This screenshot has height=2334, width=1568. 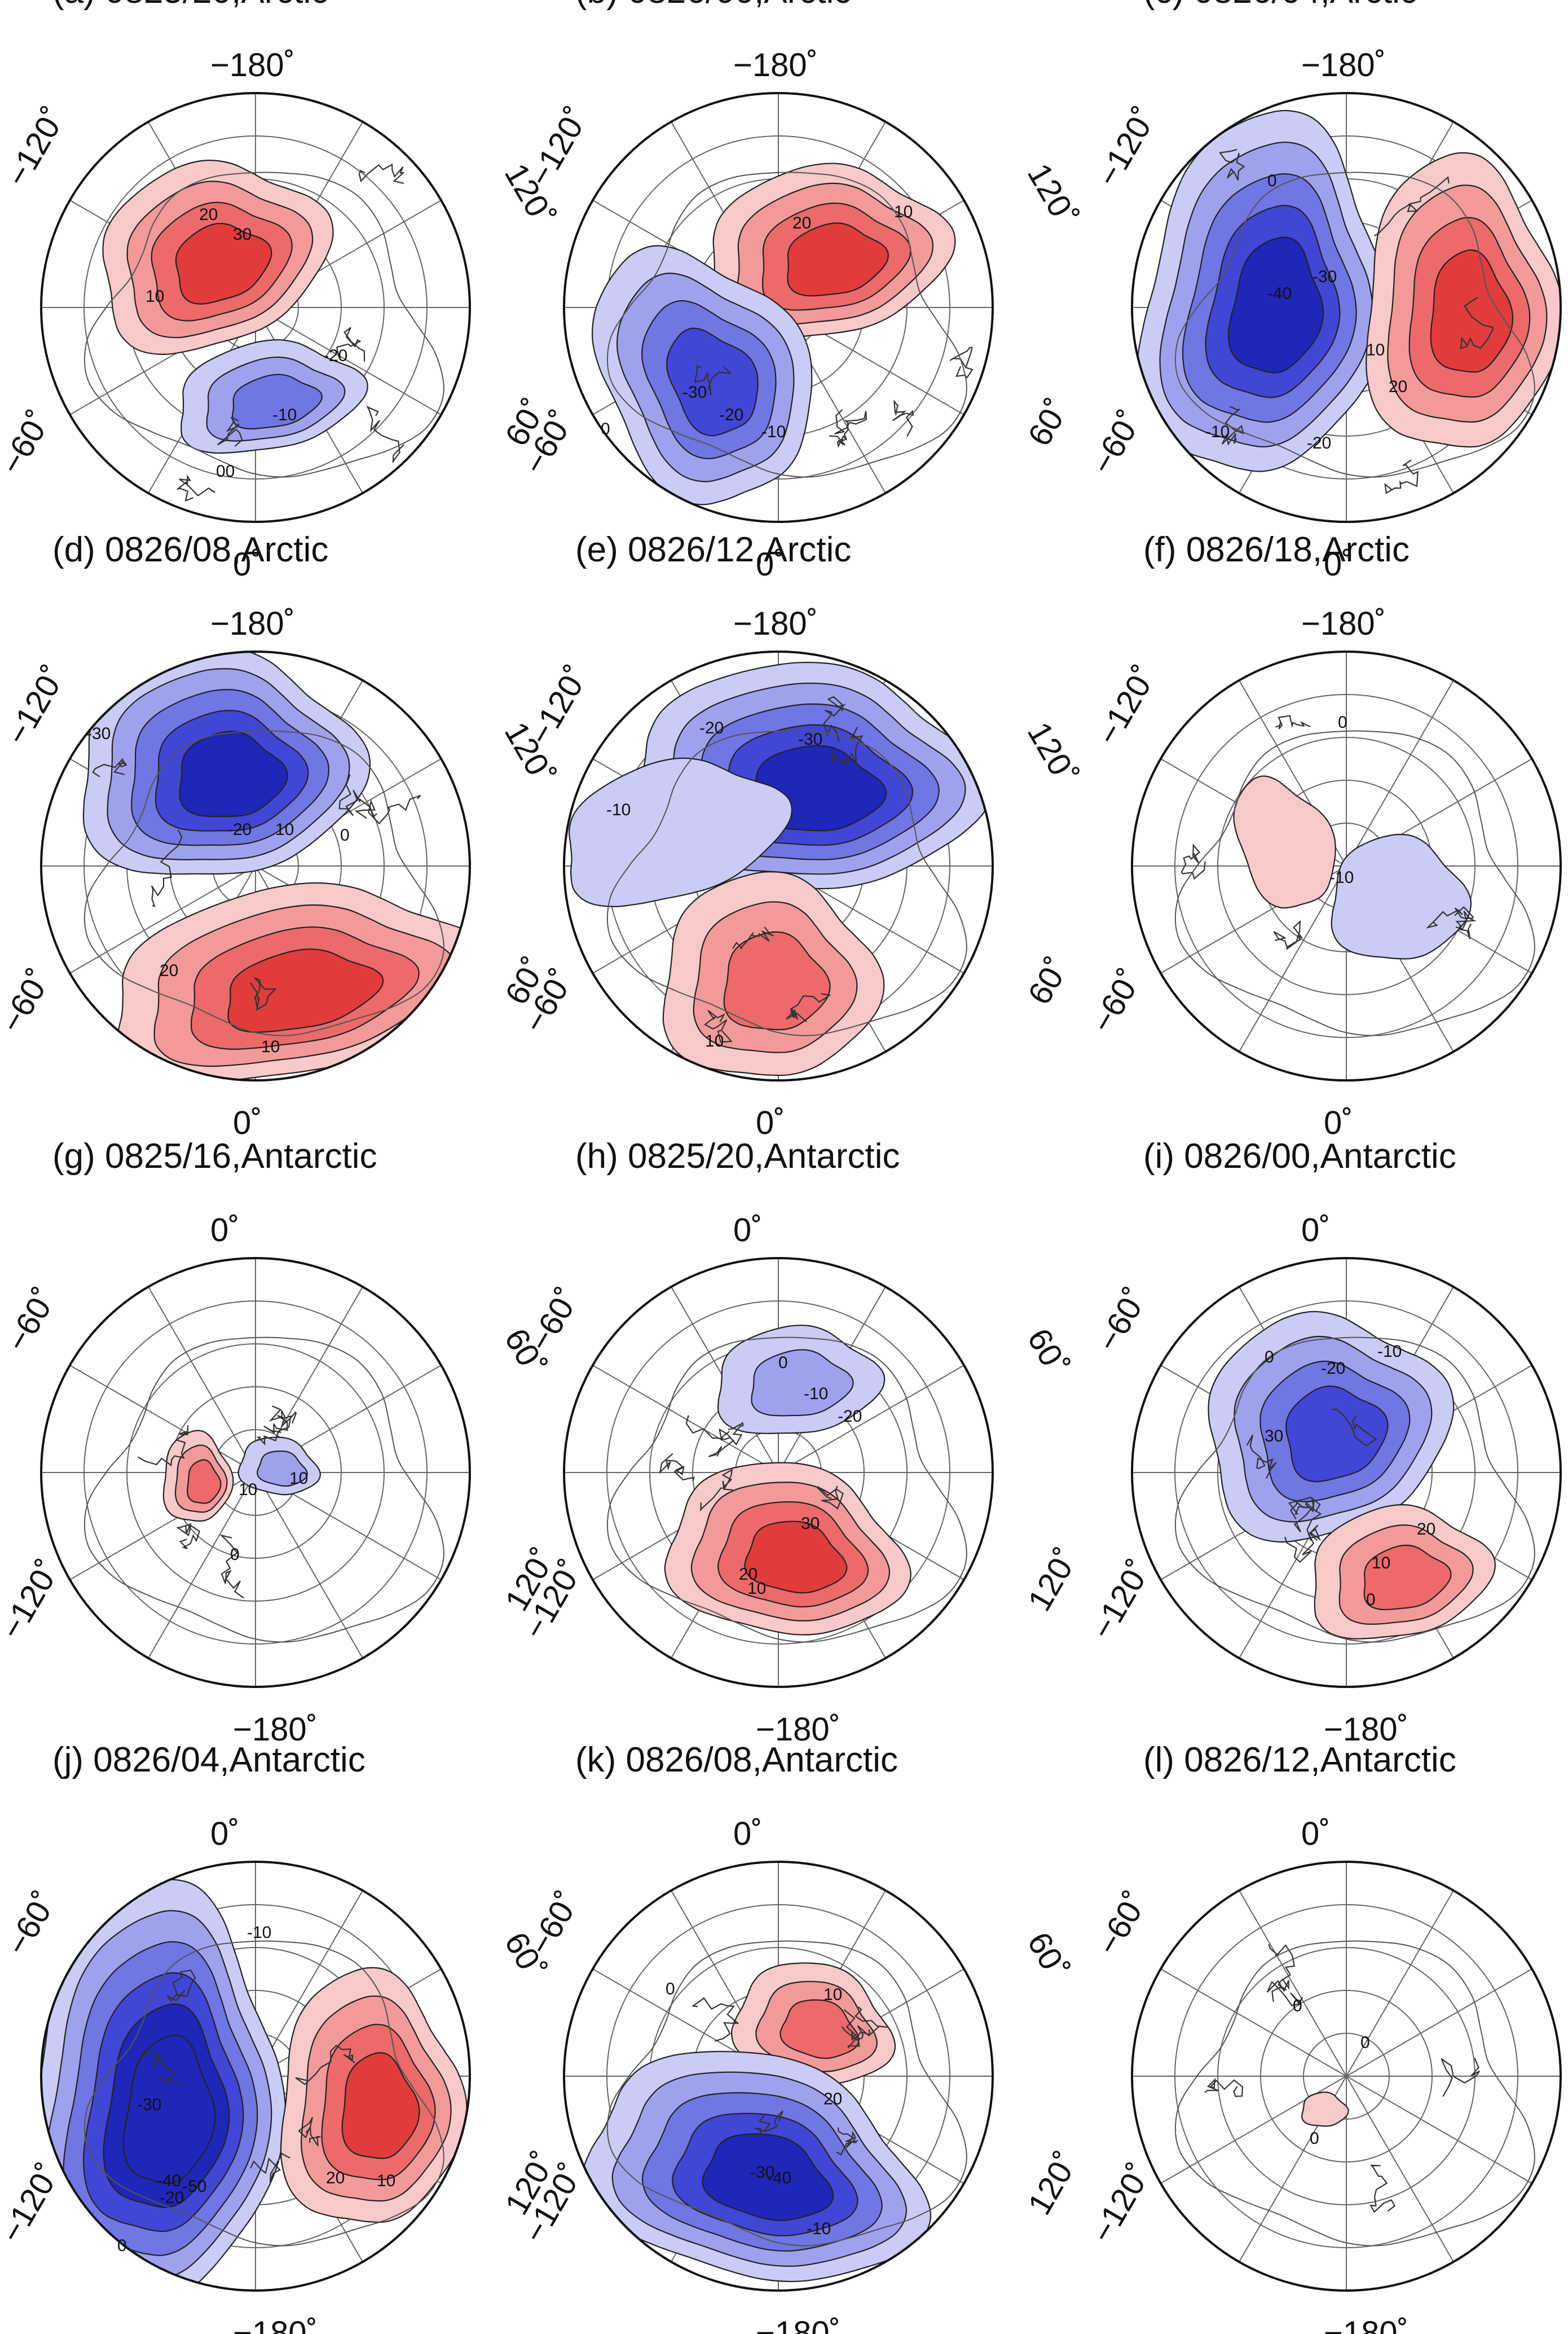 What do you see at coordinates (214, 1156) in the screenshot?
I see `panel-title: (g) 0825/16,Antarctic` at bounding box center [214, 1156].